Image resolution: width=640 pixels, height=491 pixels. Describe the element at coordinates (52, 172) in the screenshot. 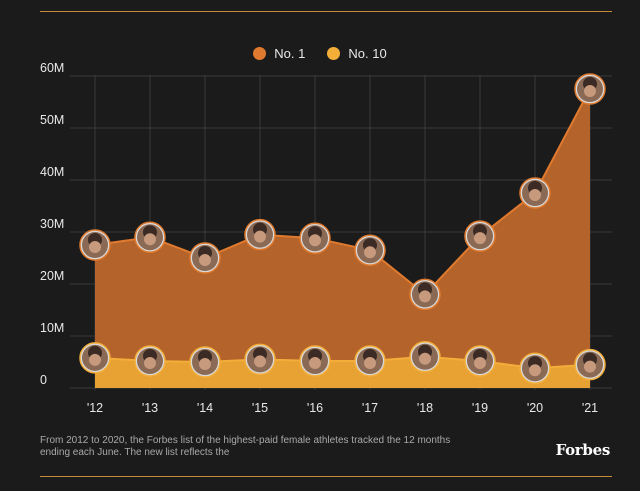

I see `y-tick-label: 40M` at that location.